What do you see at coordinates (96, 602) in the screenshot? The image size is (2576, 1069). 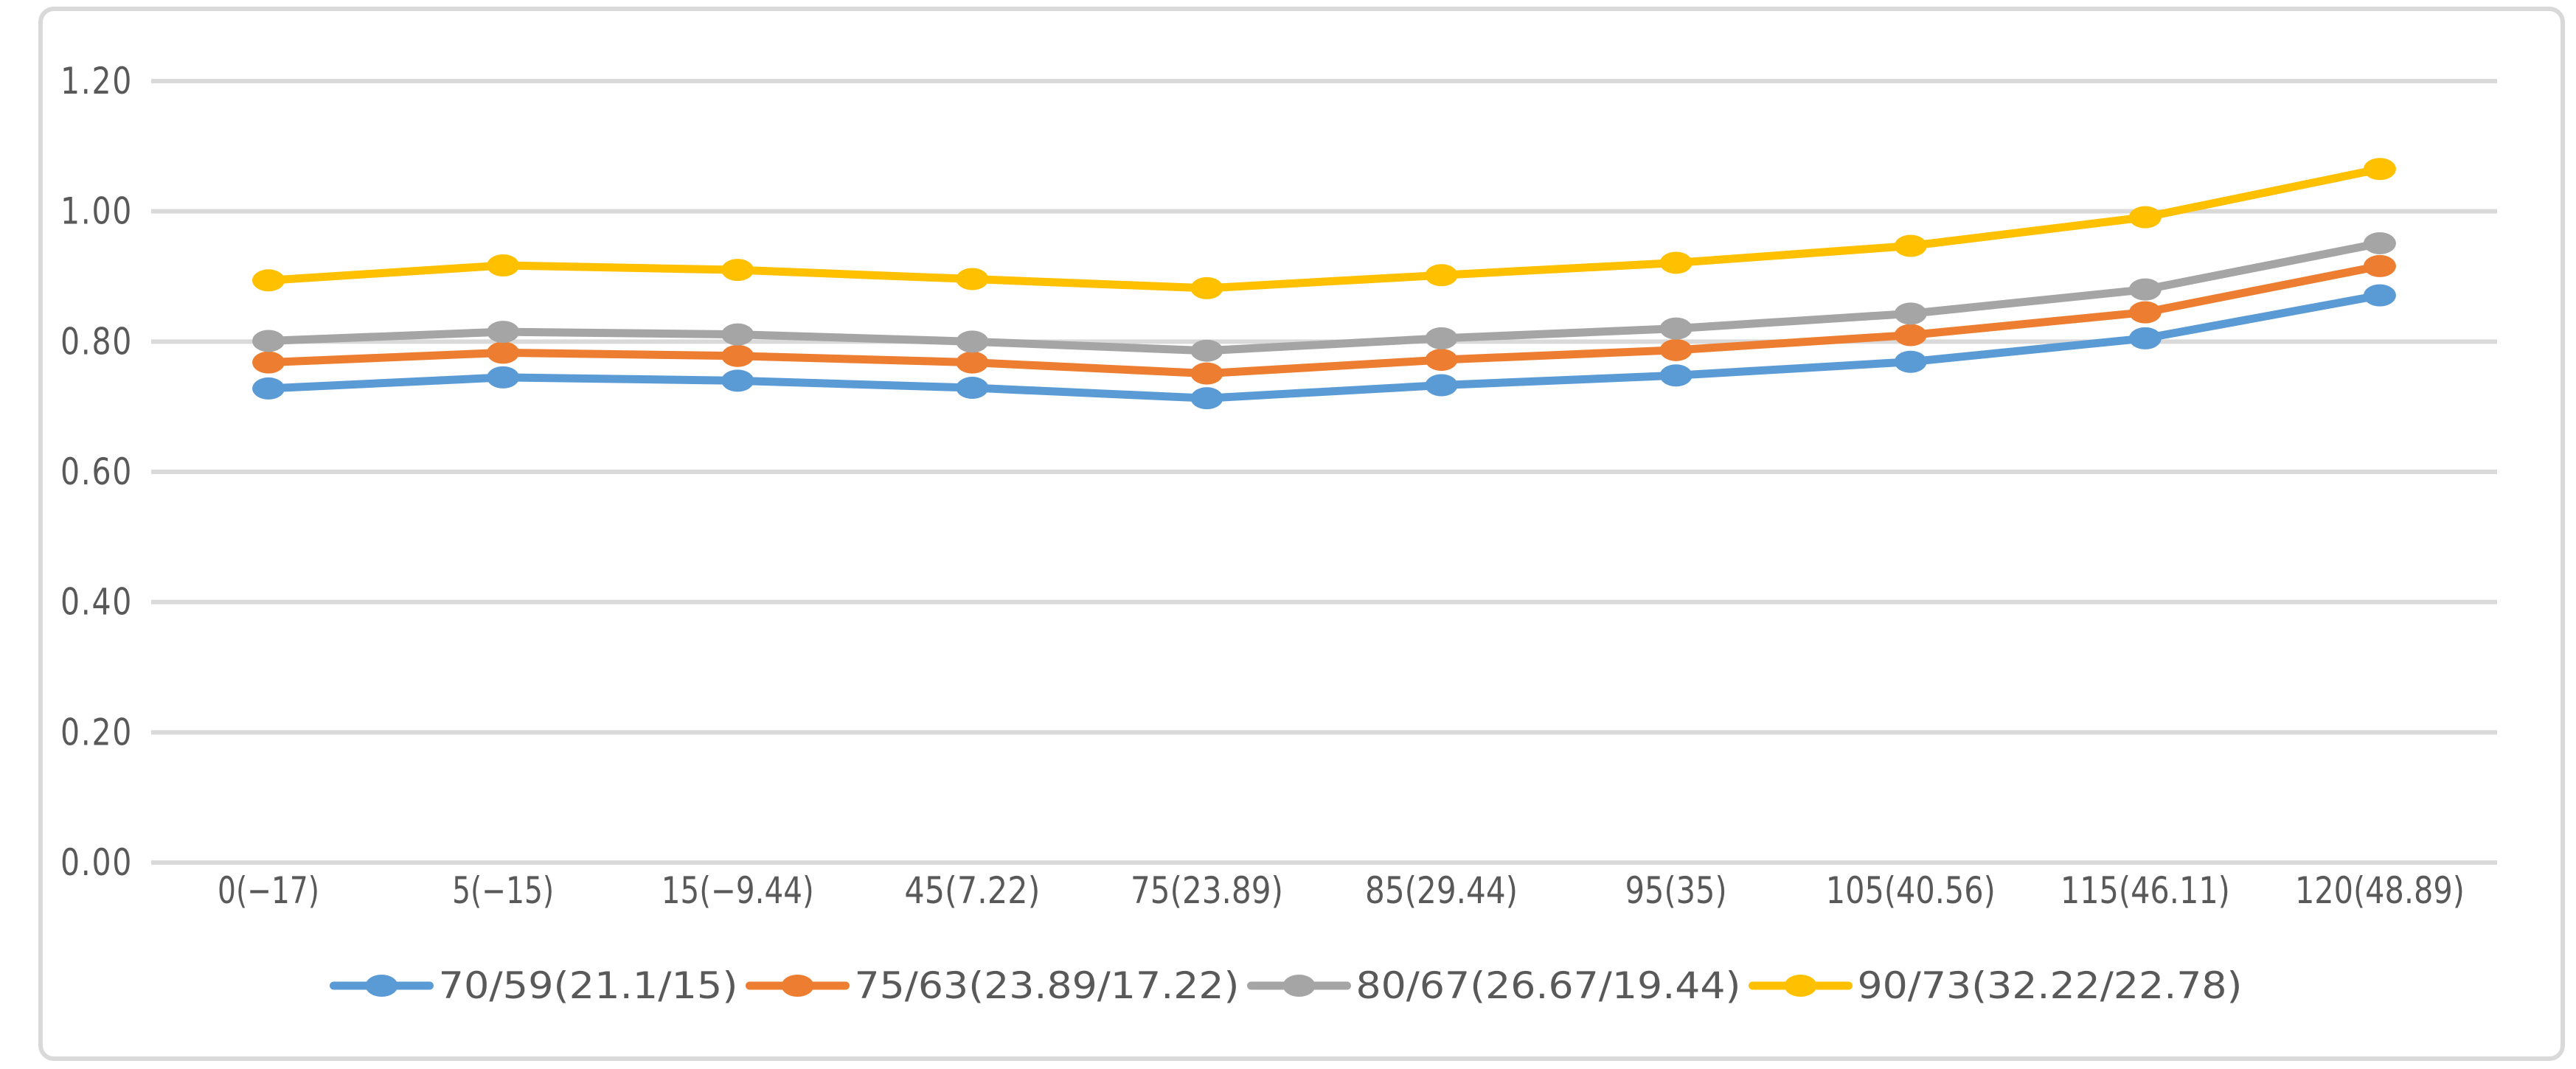 I see `y-tick-label: 0.40` at bounding box center [96, 602].